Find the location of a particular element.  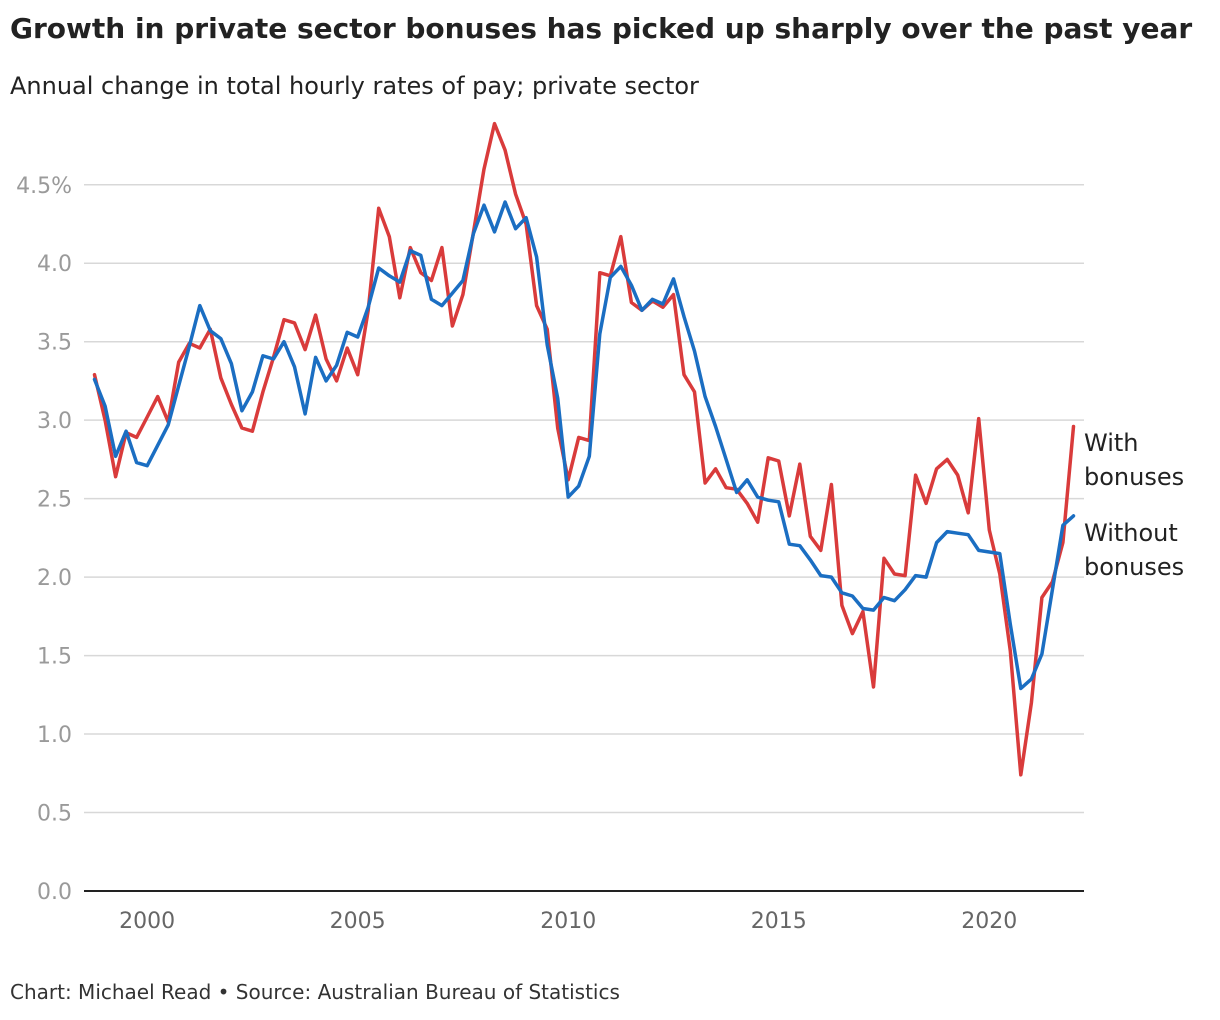

series-label: With is located at coordinates (1111, 443).